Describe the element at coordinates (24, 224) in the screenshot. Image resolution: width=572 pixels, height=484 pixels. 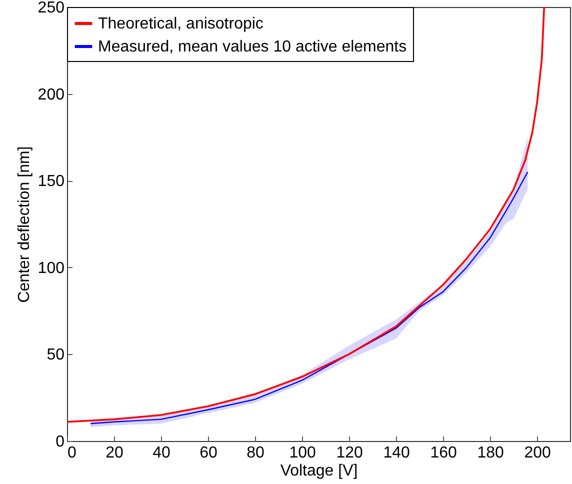
I see `y-axis-title: Center deflection [nm]` at that location.